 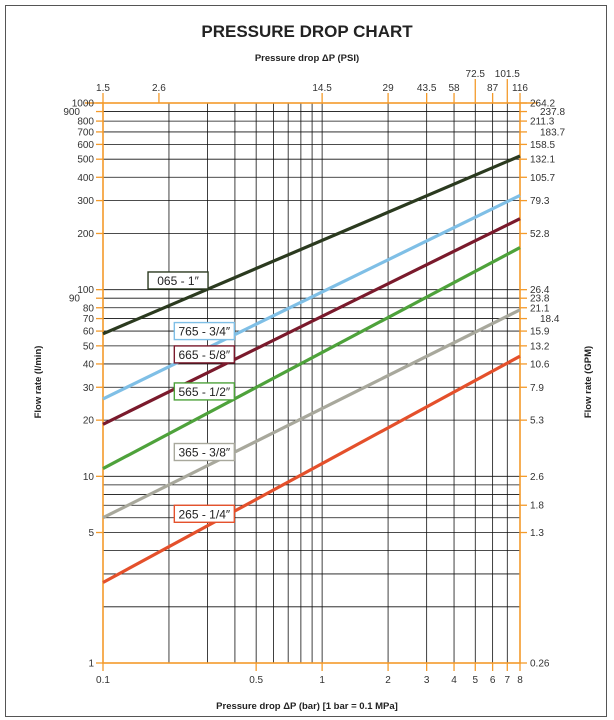 I want to click on top-tick-label: 72.5, so click(x=476, y=74).